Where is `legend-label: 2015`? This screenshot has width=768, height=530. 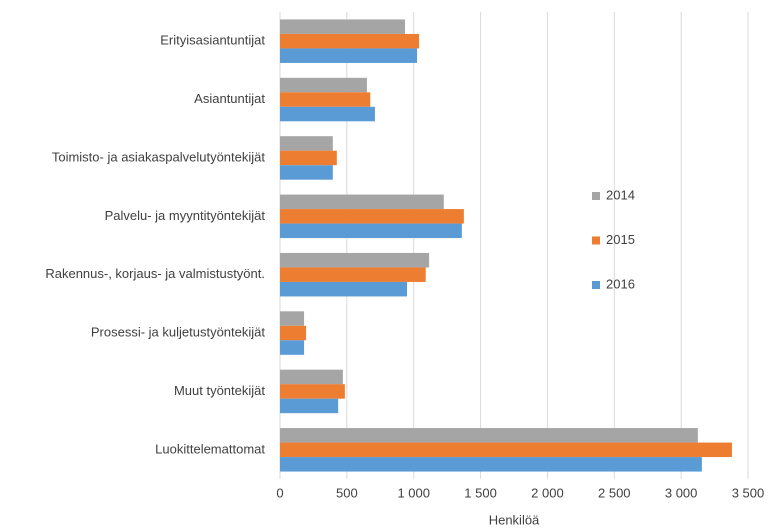
legend-label: 2015 is located at coordinates (620, 239).